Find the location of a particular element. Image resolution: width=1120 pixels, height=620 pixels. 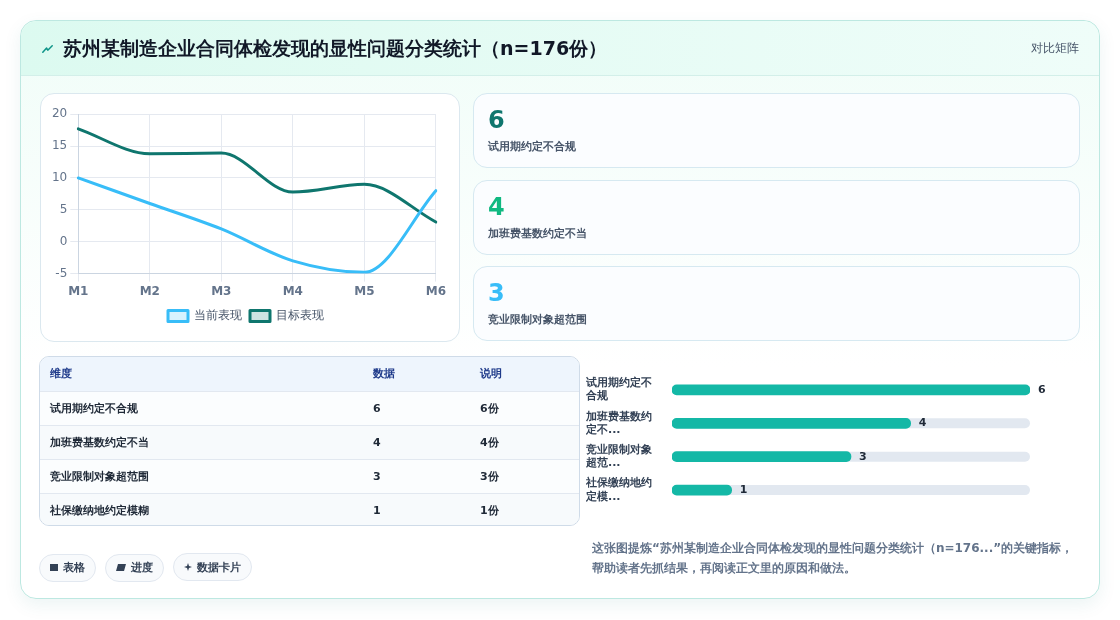

x-tick-label: M3 is located at coordinates (221, 290).